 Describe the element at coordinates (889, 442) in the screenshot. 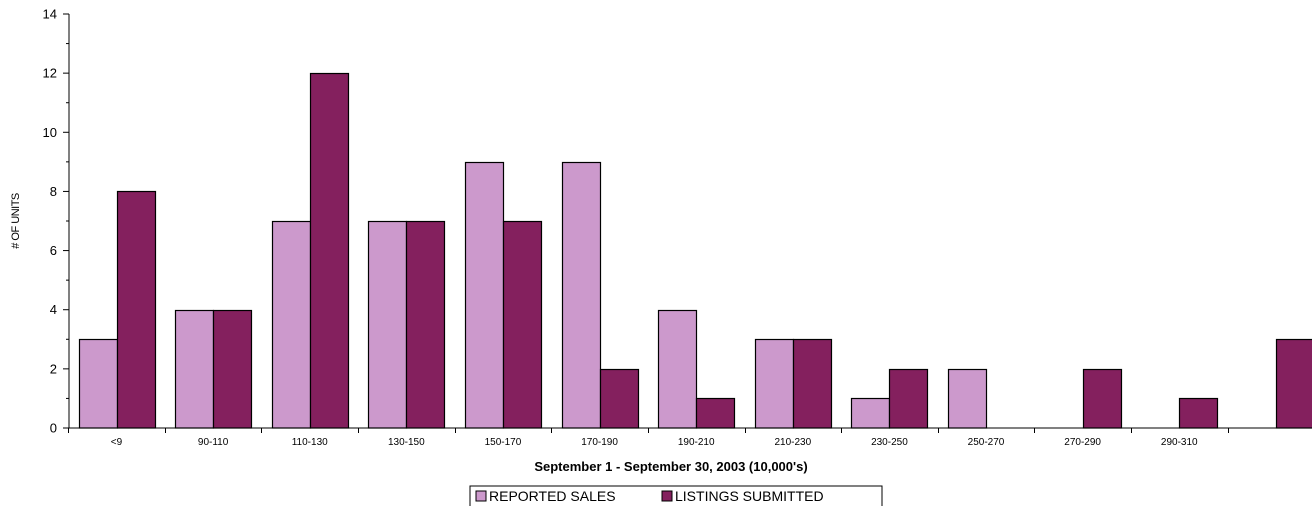

I see `x-tick-label: 230-250` at that location.